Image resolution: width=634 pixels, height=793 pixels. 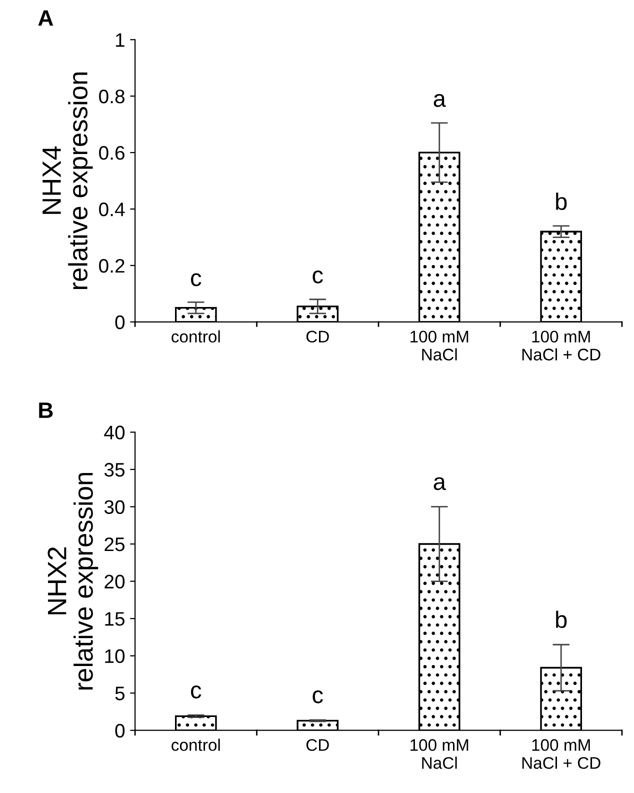 What do you see at coordinates (111, 97) in the screenshot?
I see `y-tick-label: 0.8` at bounding box center [111, 97].